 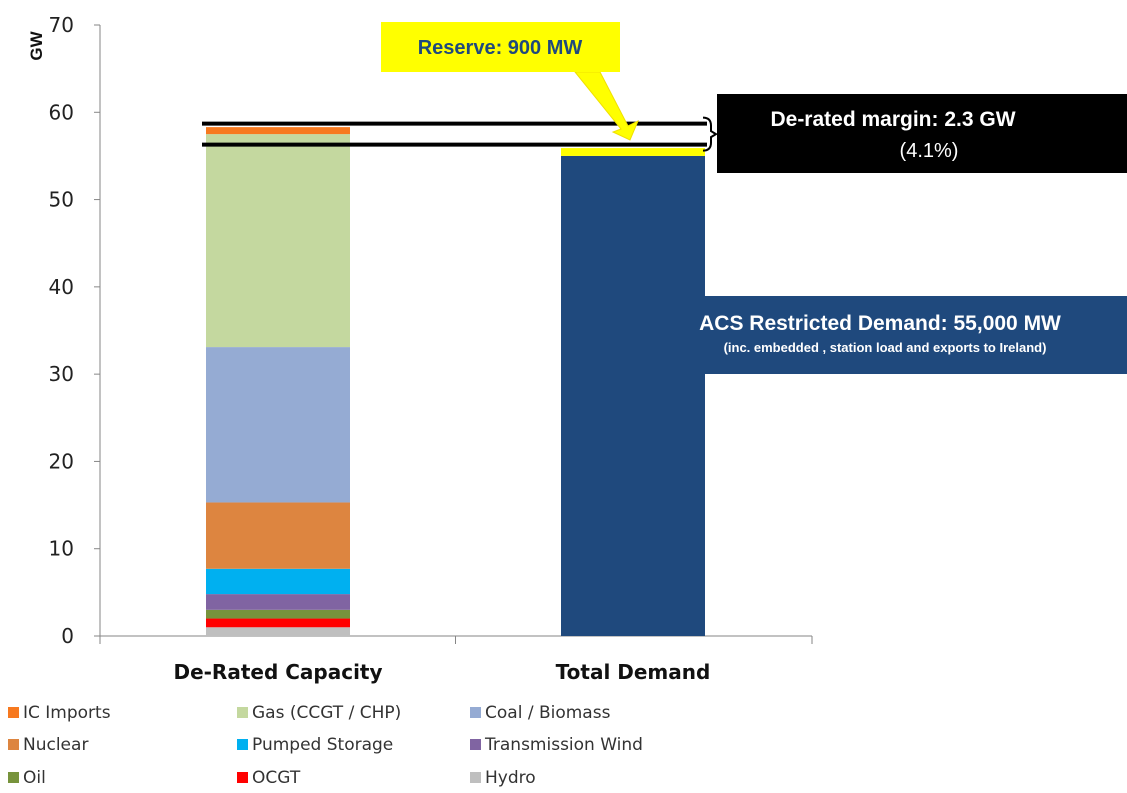 What do you see at coordinates (61, 200) in the screenshot?
I see `y-tick-label: 50` at bounding box center [61, 200].